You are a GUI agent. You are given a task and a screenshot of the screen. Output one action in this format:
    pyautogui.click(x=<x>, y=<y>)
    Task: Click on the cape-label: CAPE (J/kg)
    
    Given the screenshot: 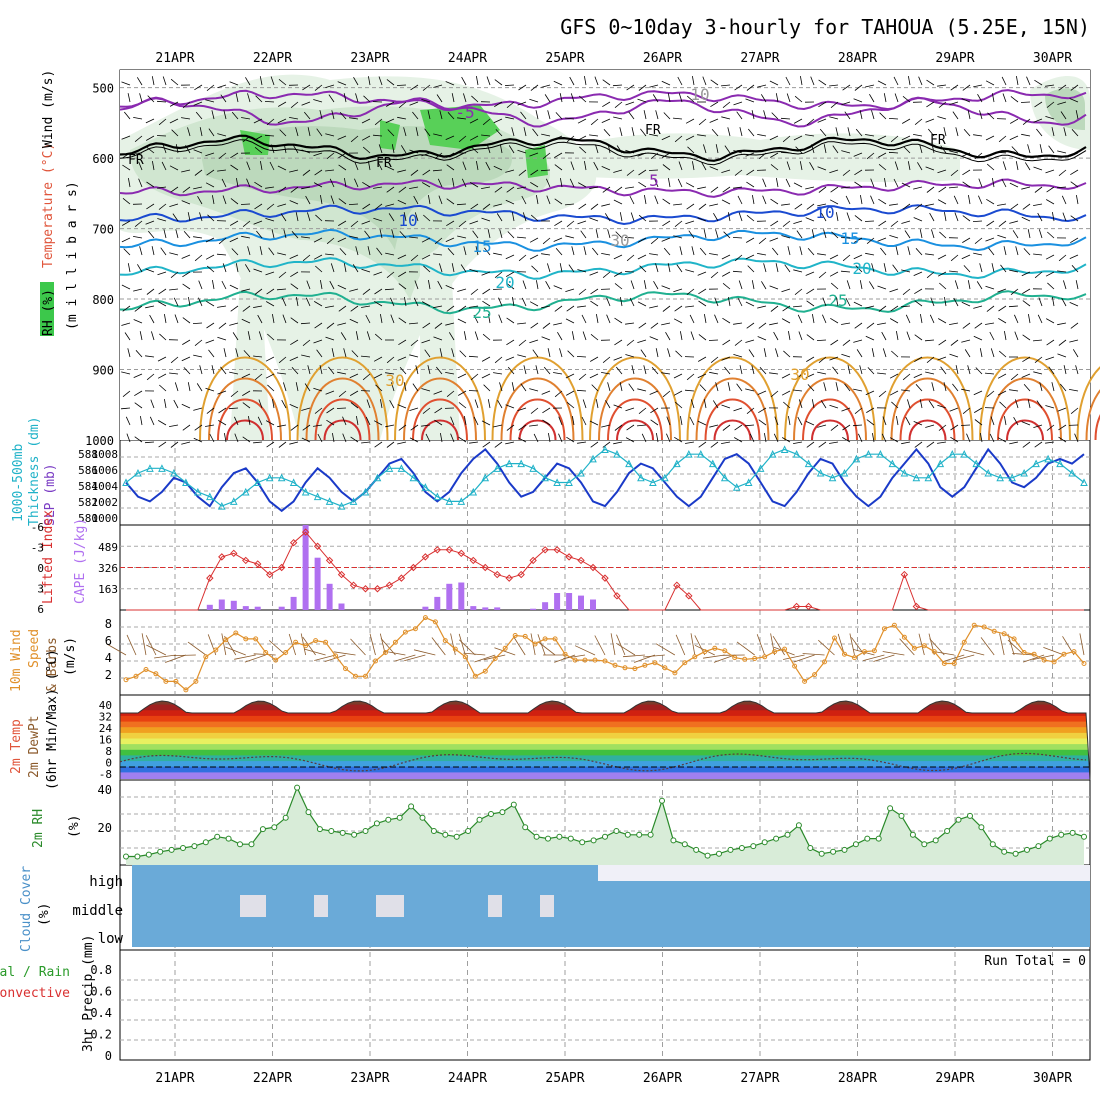 What is the action you would take?
    pyautogui.click(x=80, y=561)
    